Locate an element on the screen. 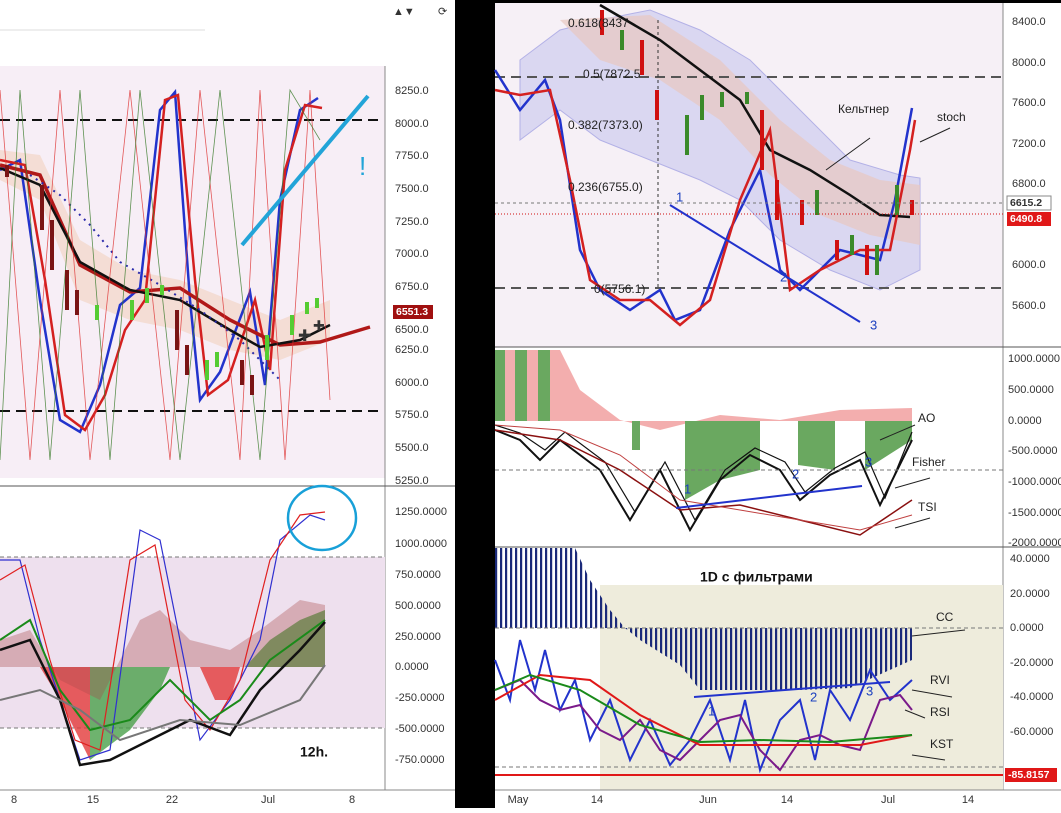  indicator-label: AO is located at coordinates (926, 418).